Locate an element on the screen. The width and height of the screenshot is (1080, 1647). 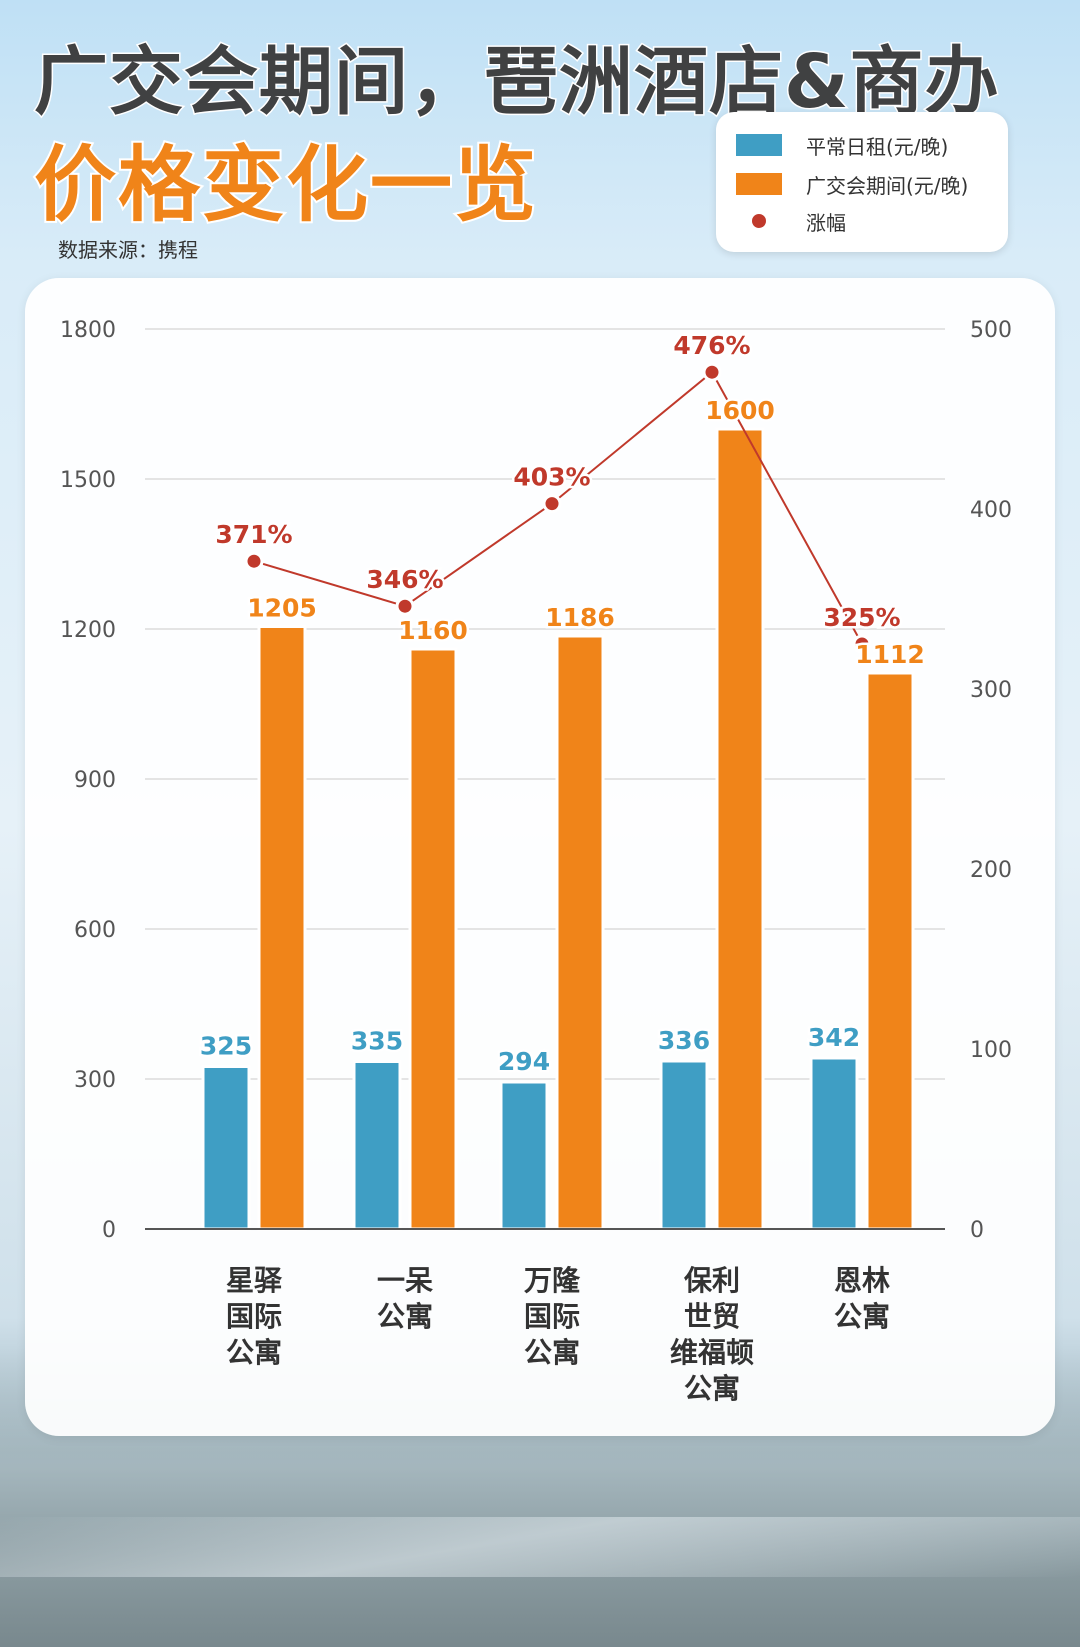
y-right-tick-label: 200 is located at coordinates (991, 870).